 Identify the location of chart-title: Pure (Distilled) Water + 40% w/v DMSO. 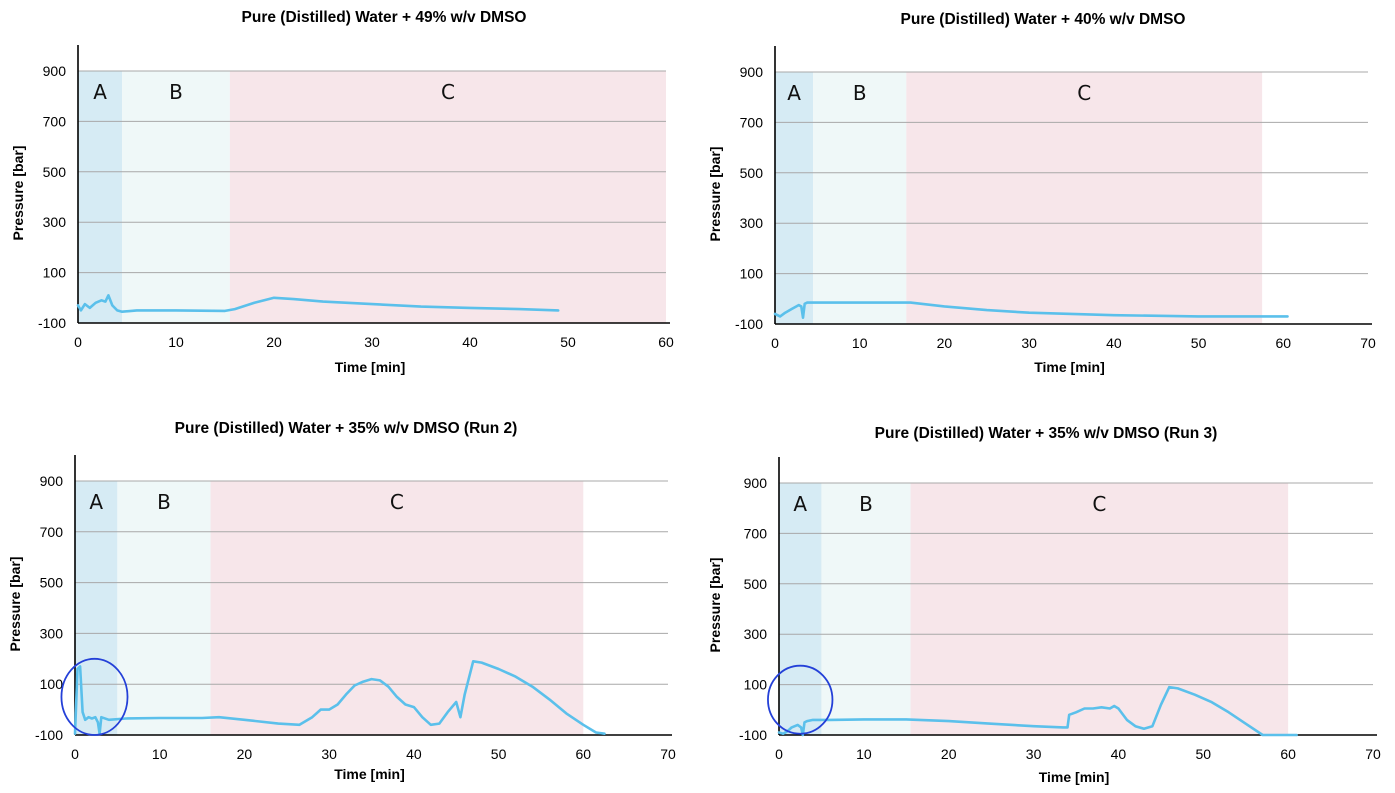
(1043, 19).